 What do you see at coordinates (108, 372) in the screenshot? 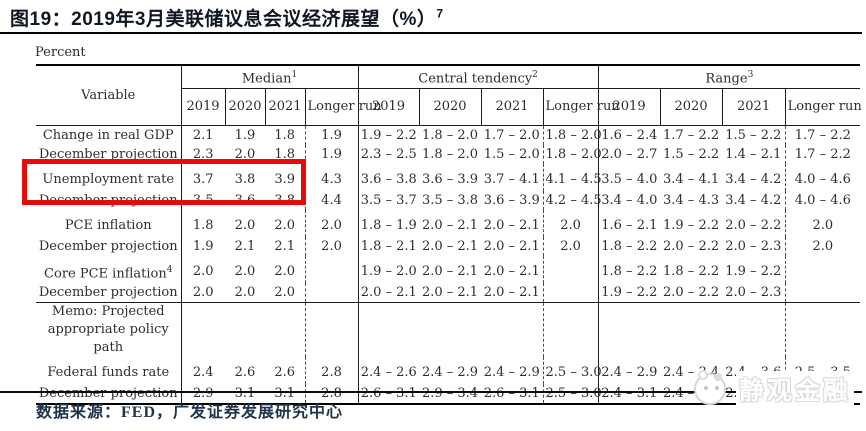
I see `row-label: Federal funds rate` at bounding box center [108, 372].